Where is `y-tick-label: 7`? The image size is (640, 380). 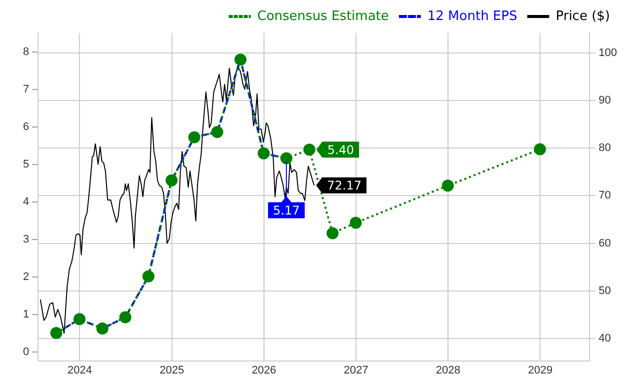
y-tick-label: 7 is located at coordinates (26, 90).